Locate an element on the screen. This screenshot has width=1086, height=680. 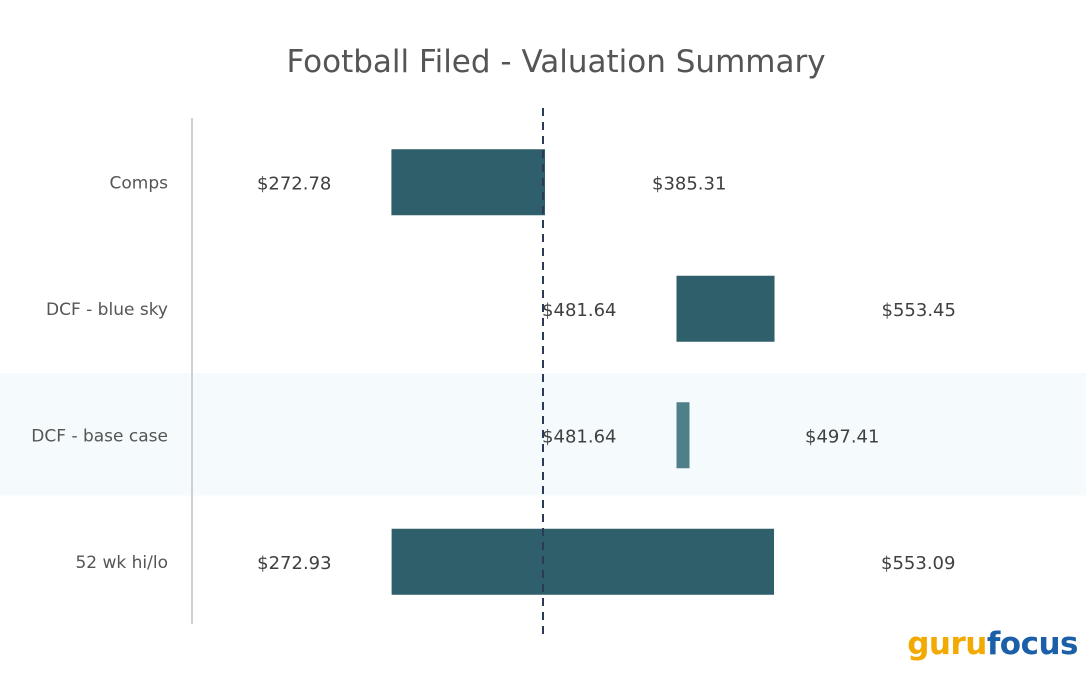
category-label: DCF - base case is located at coordinates (99, 436).